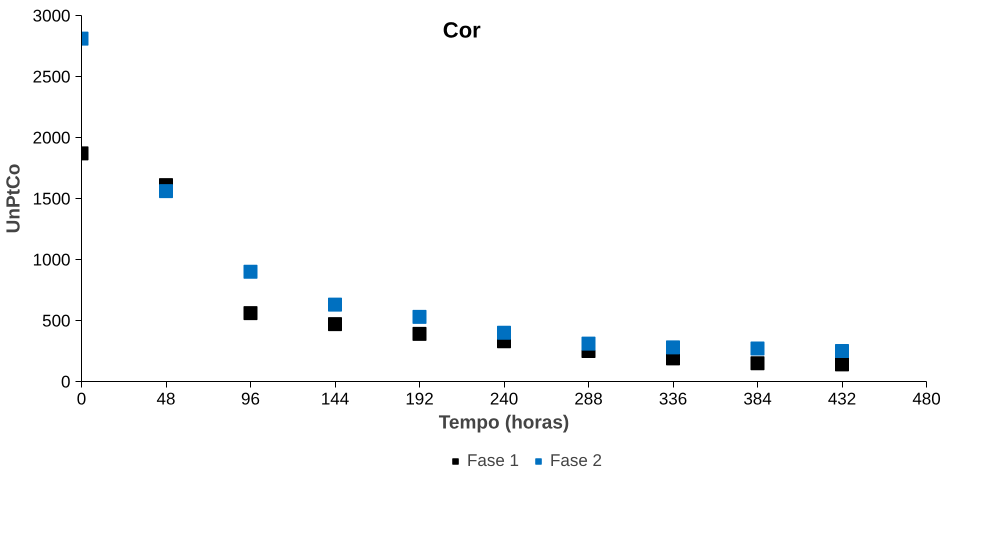 Image resolution: width=984 pixels, height=545 pixels. Describe the element at coordinates (462, 30) in the screenshot. I see `chart-title: Cor` at that location.